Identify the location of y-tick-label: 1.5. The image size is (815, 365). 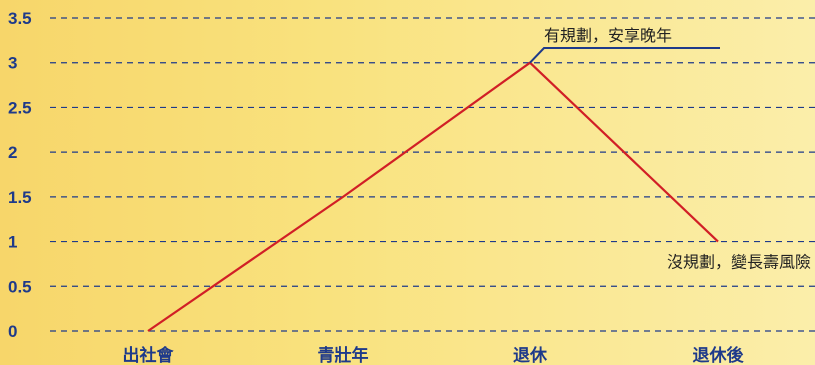
(20, 197).